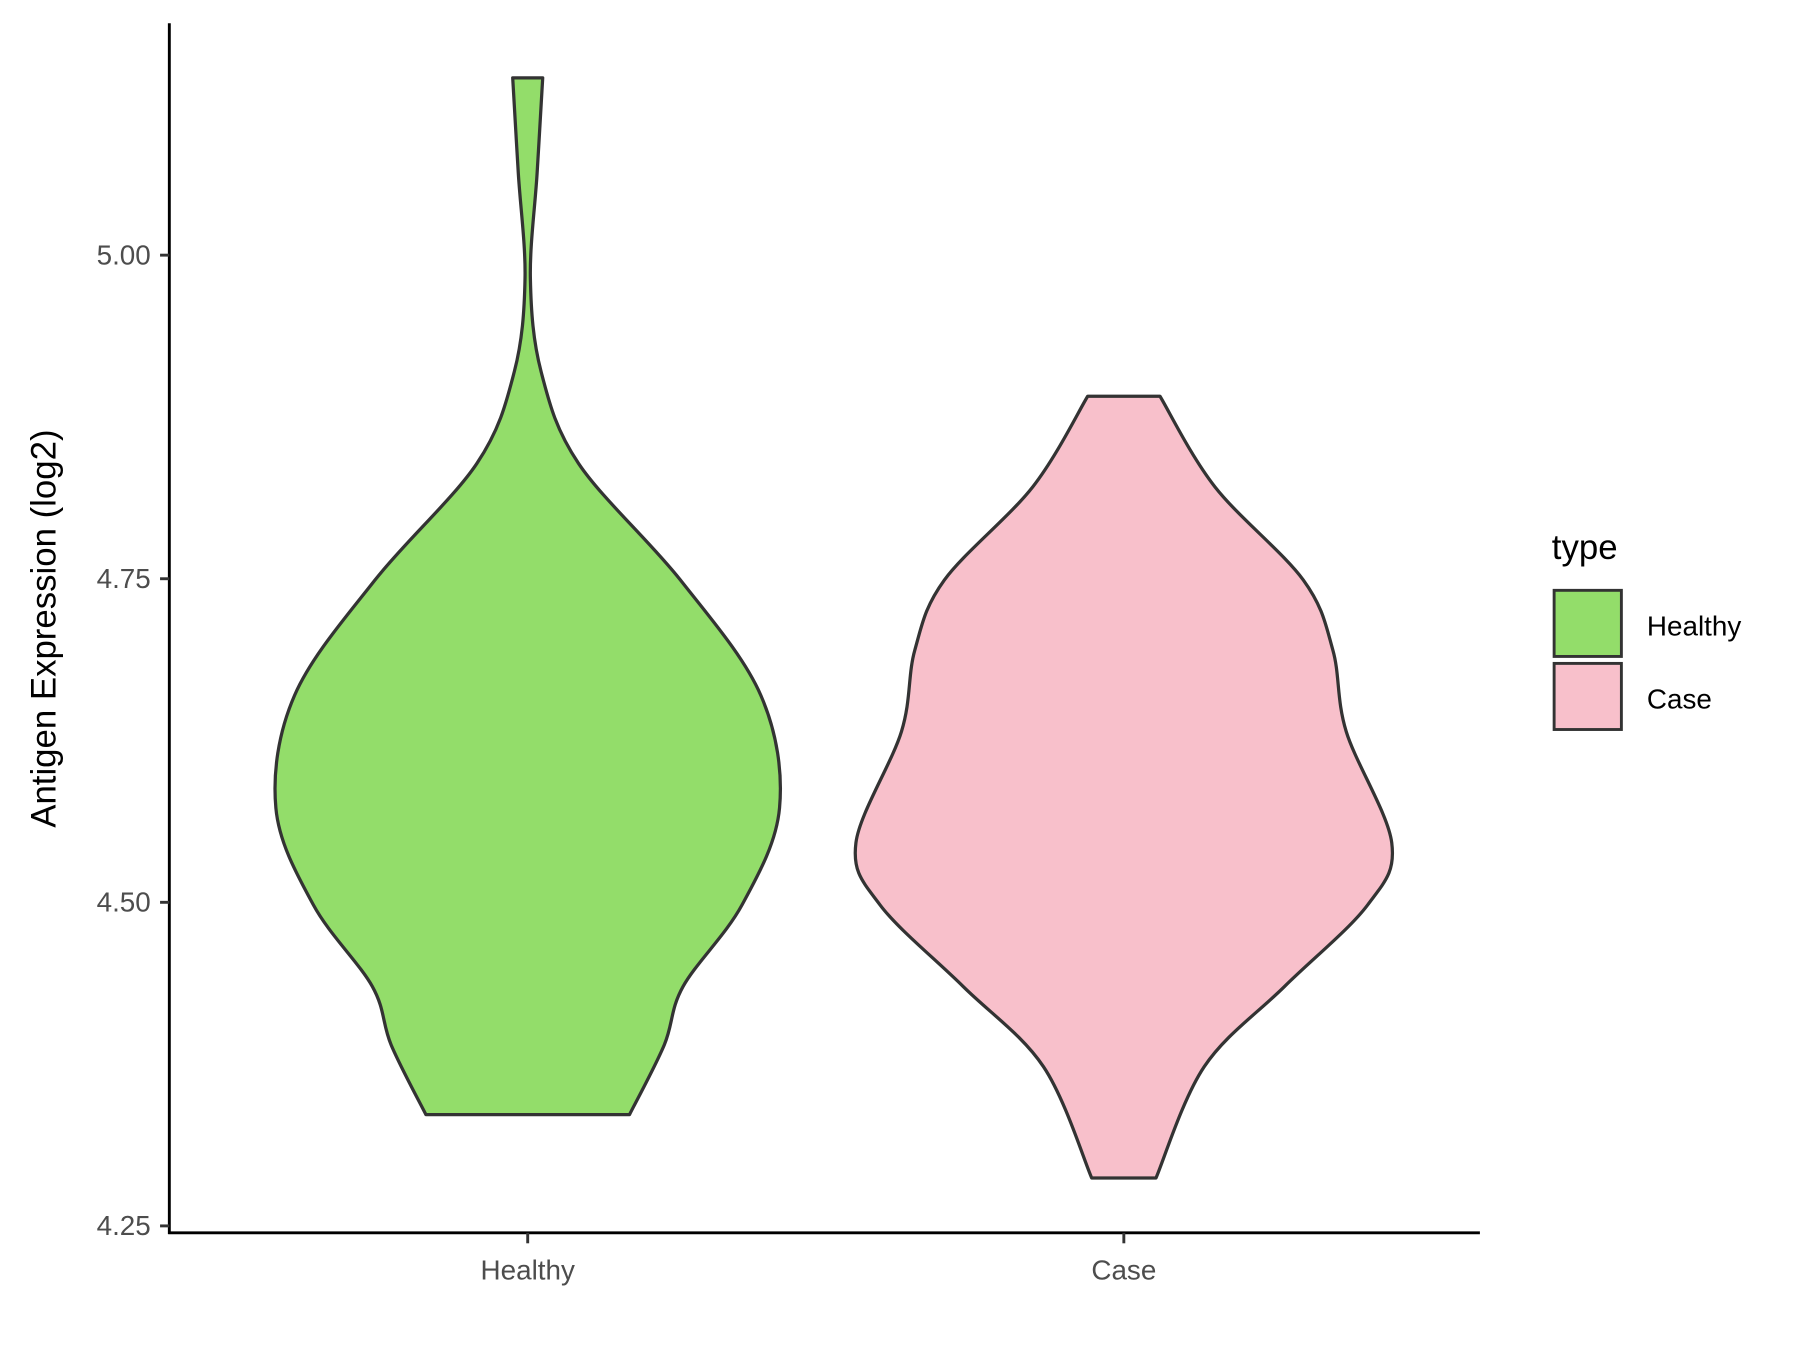 This screenshot has width=1800, height=1350. I want to click on x-ticks: Healthy Case, so click(818, 1258).